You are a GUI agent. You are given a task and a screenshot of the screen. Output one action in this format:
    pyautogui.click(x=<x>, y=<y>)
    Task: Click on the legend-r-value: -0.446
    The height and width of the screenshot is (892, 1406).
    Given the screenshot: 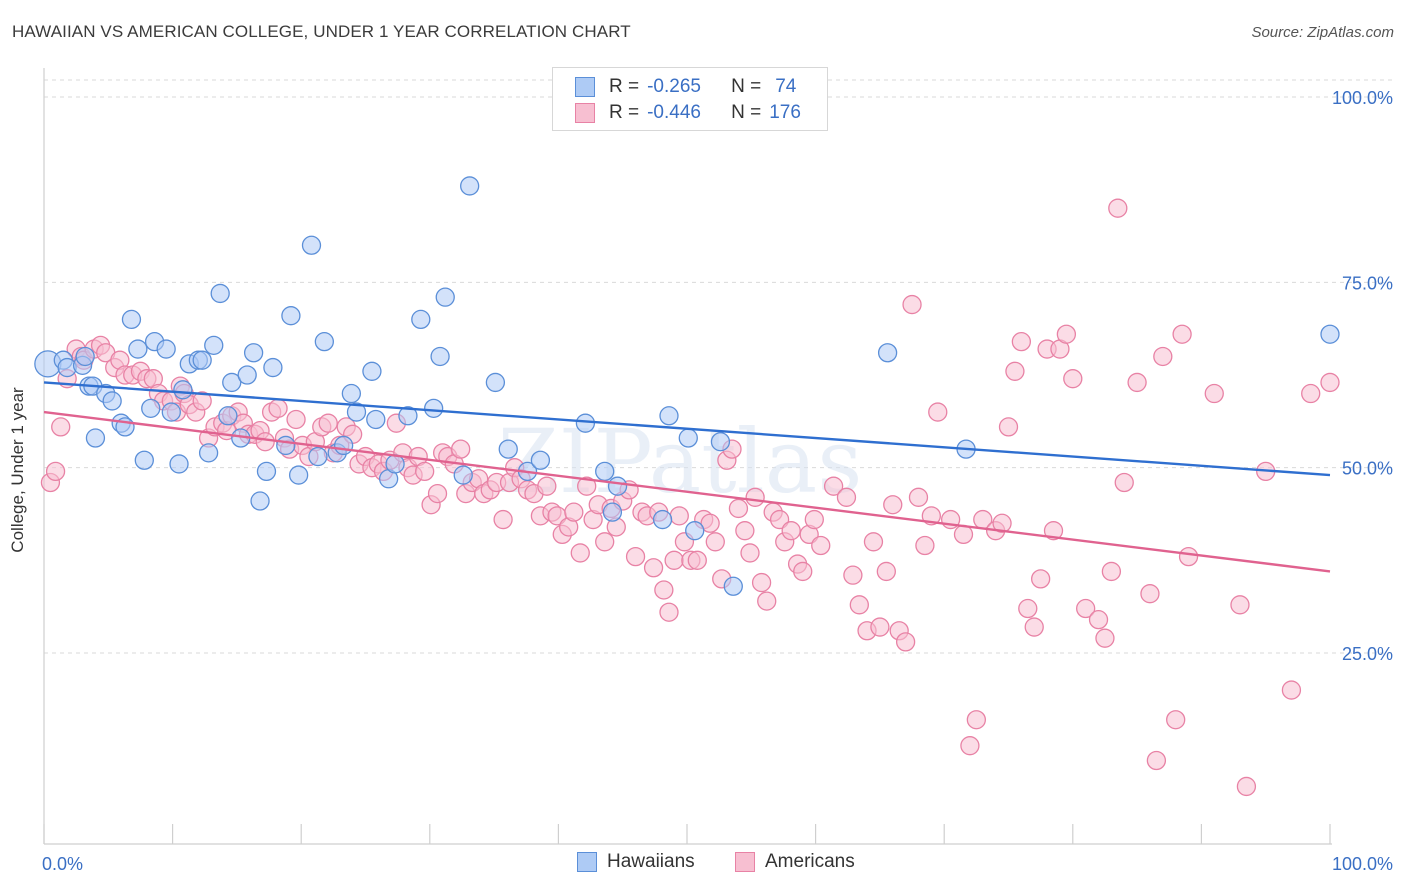 What is the action you would take?
    pyautogui.click(x=674, y=112)
    